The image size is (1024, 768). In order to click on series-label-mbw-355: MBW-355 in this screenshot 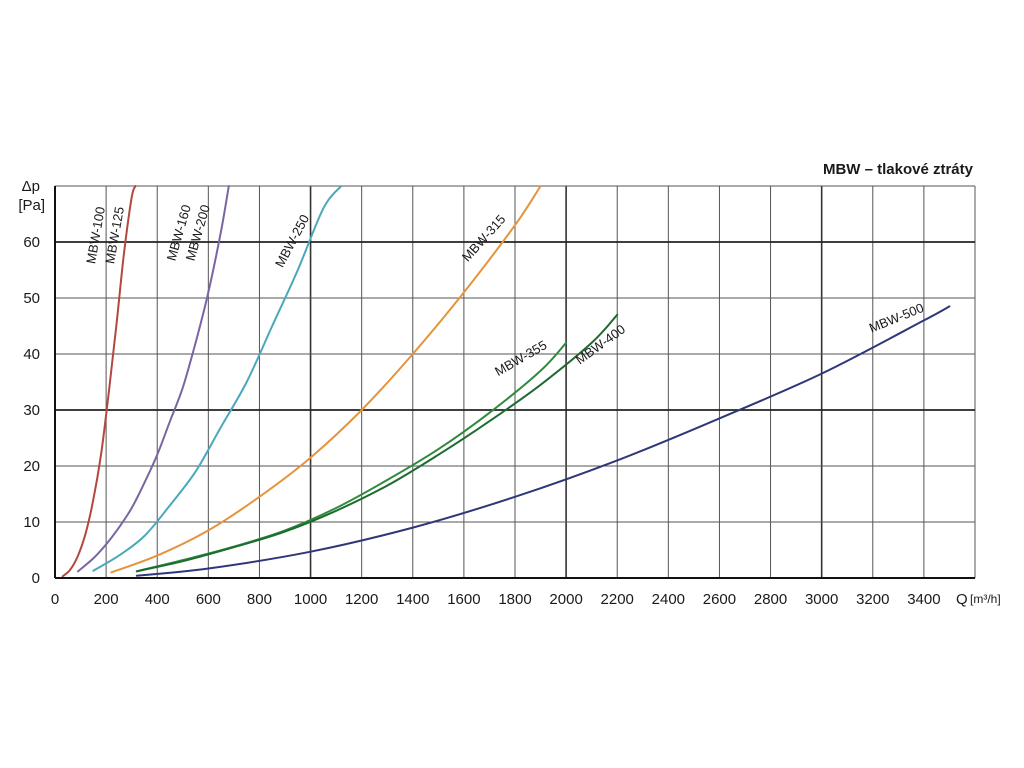, I will do `click(520, 358)`.